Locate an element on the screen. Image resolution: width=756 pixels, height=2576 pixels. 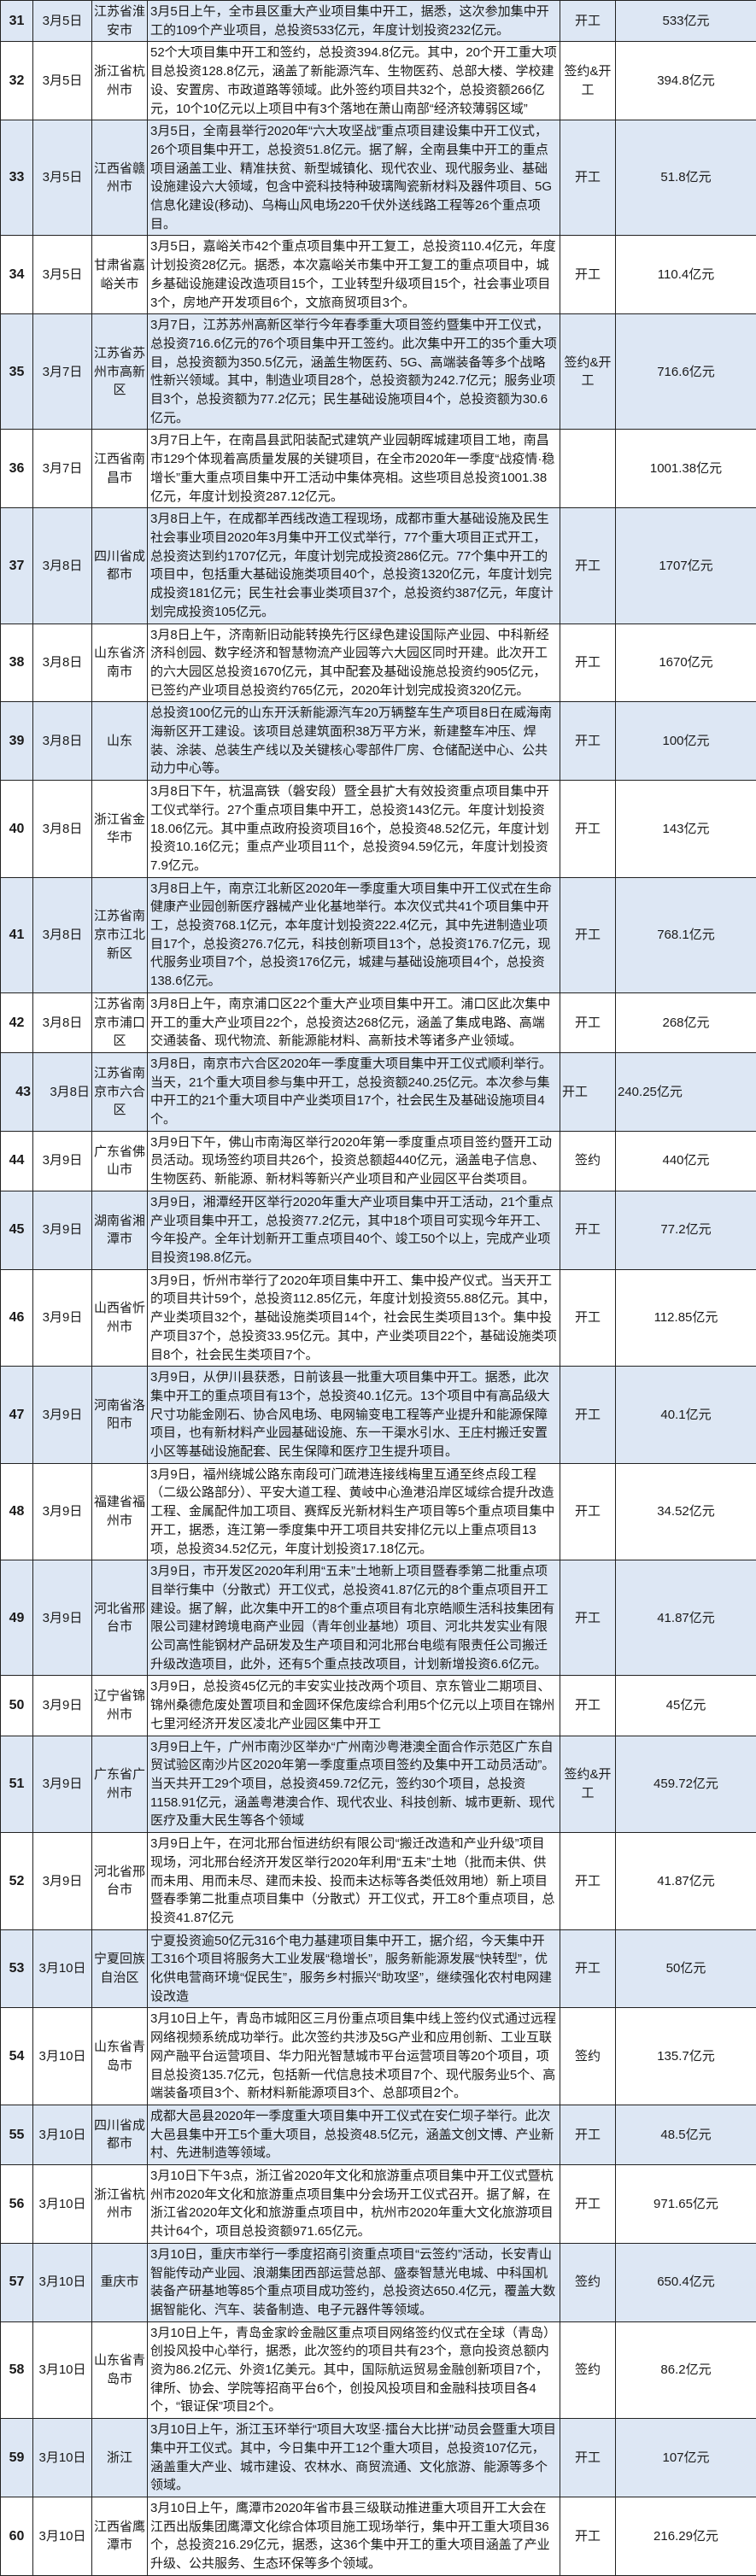
amount-cell: 51.8亿元 is located at coordinates (686, 178).